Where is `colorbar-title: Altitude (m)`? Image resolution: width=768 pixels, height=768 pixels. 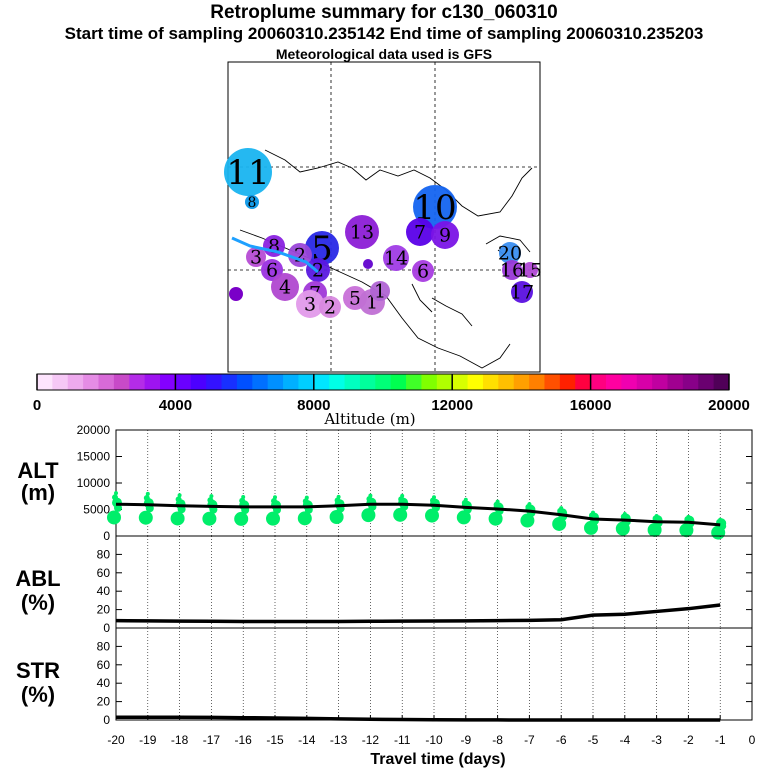 colorbar-title: Altitude (m) is located at coordinates (369, 419).